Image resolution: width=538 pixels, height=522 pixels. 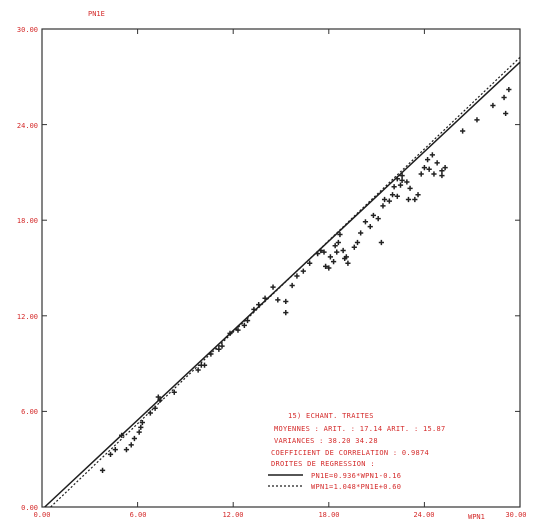 What do you see at coordinates (360, 429) in the screenshot?
I see `annotation-line-2: MOYENNES : ARIT. : 17.14 ARIT. : 15.87` at bounding box center [360, 429].